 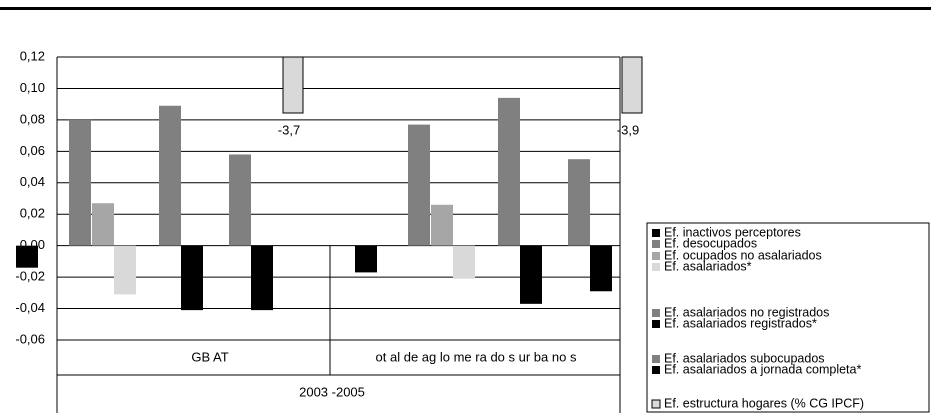 I want to click on value-label: -3,9, so click(x=628, y=129).